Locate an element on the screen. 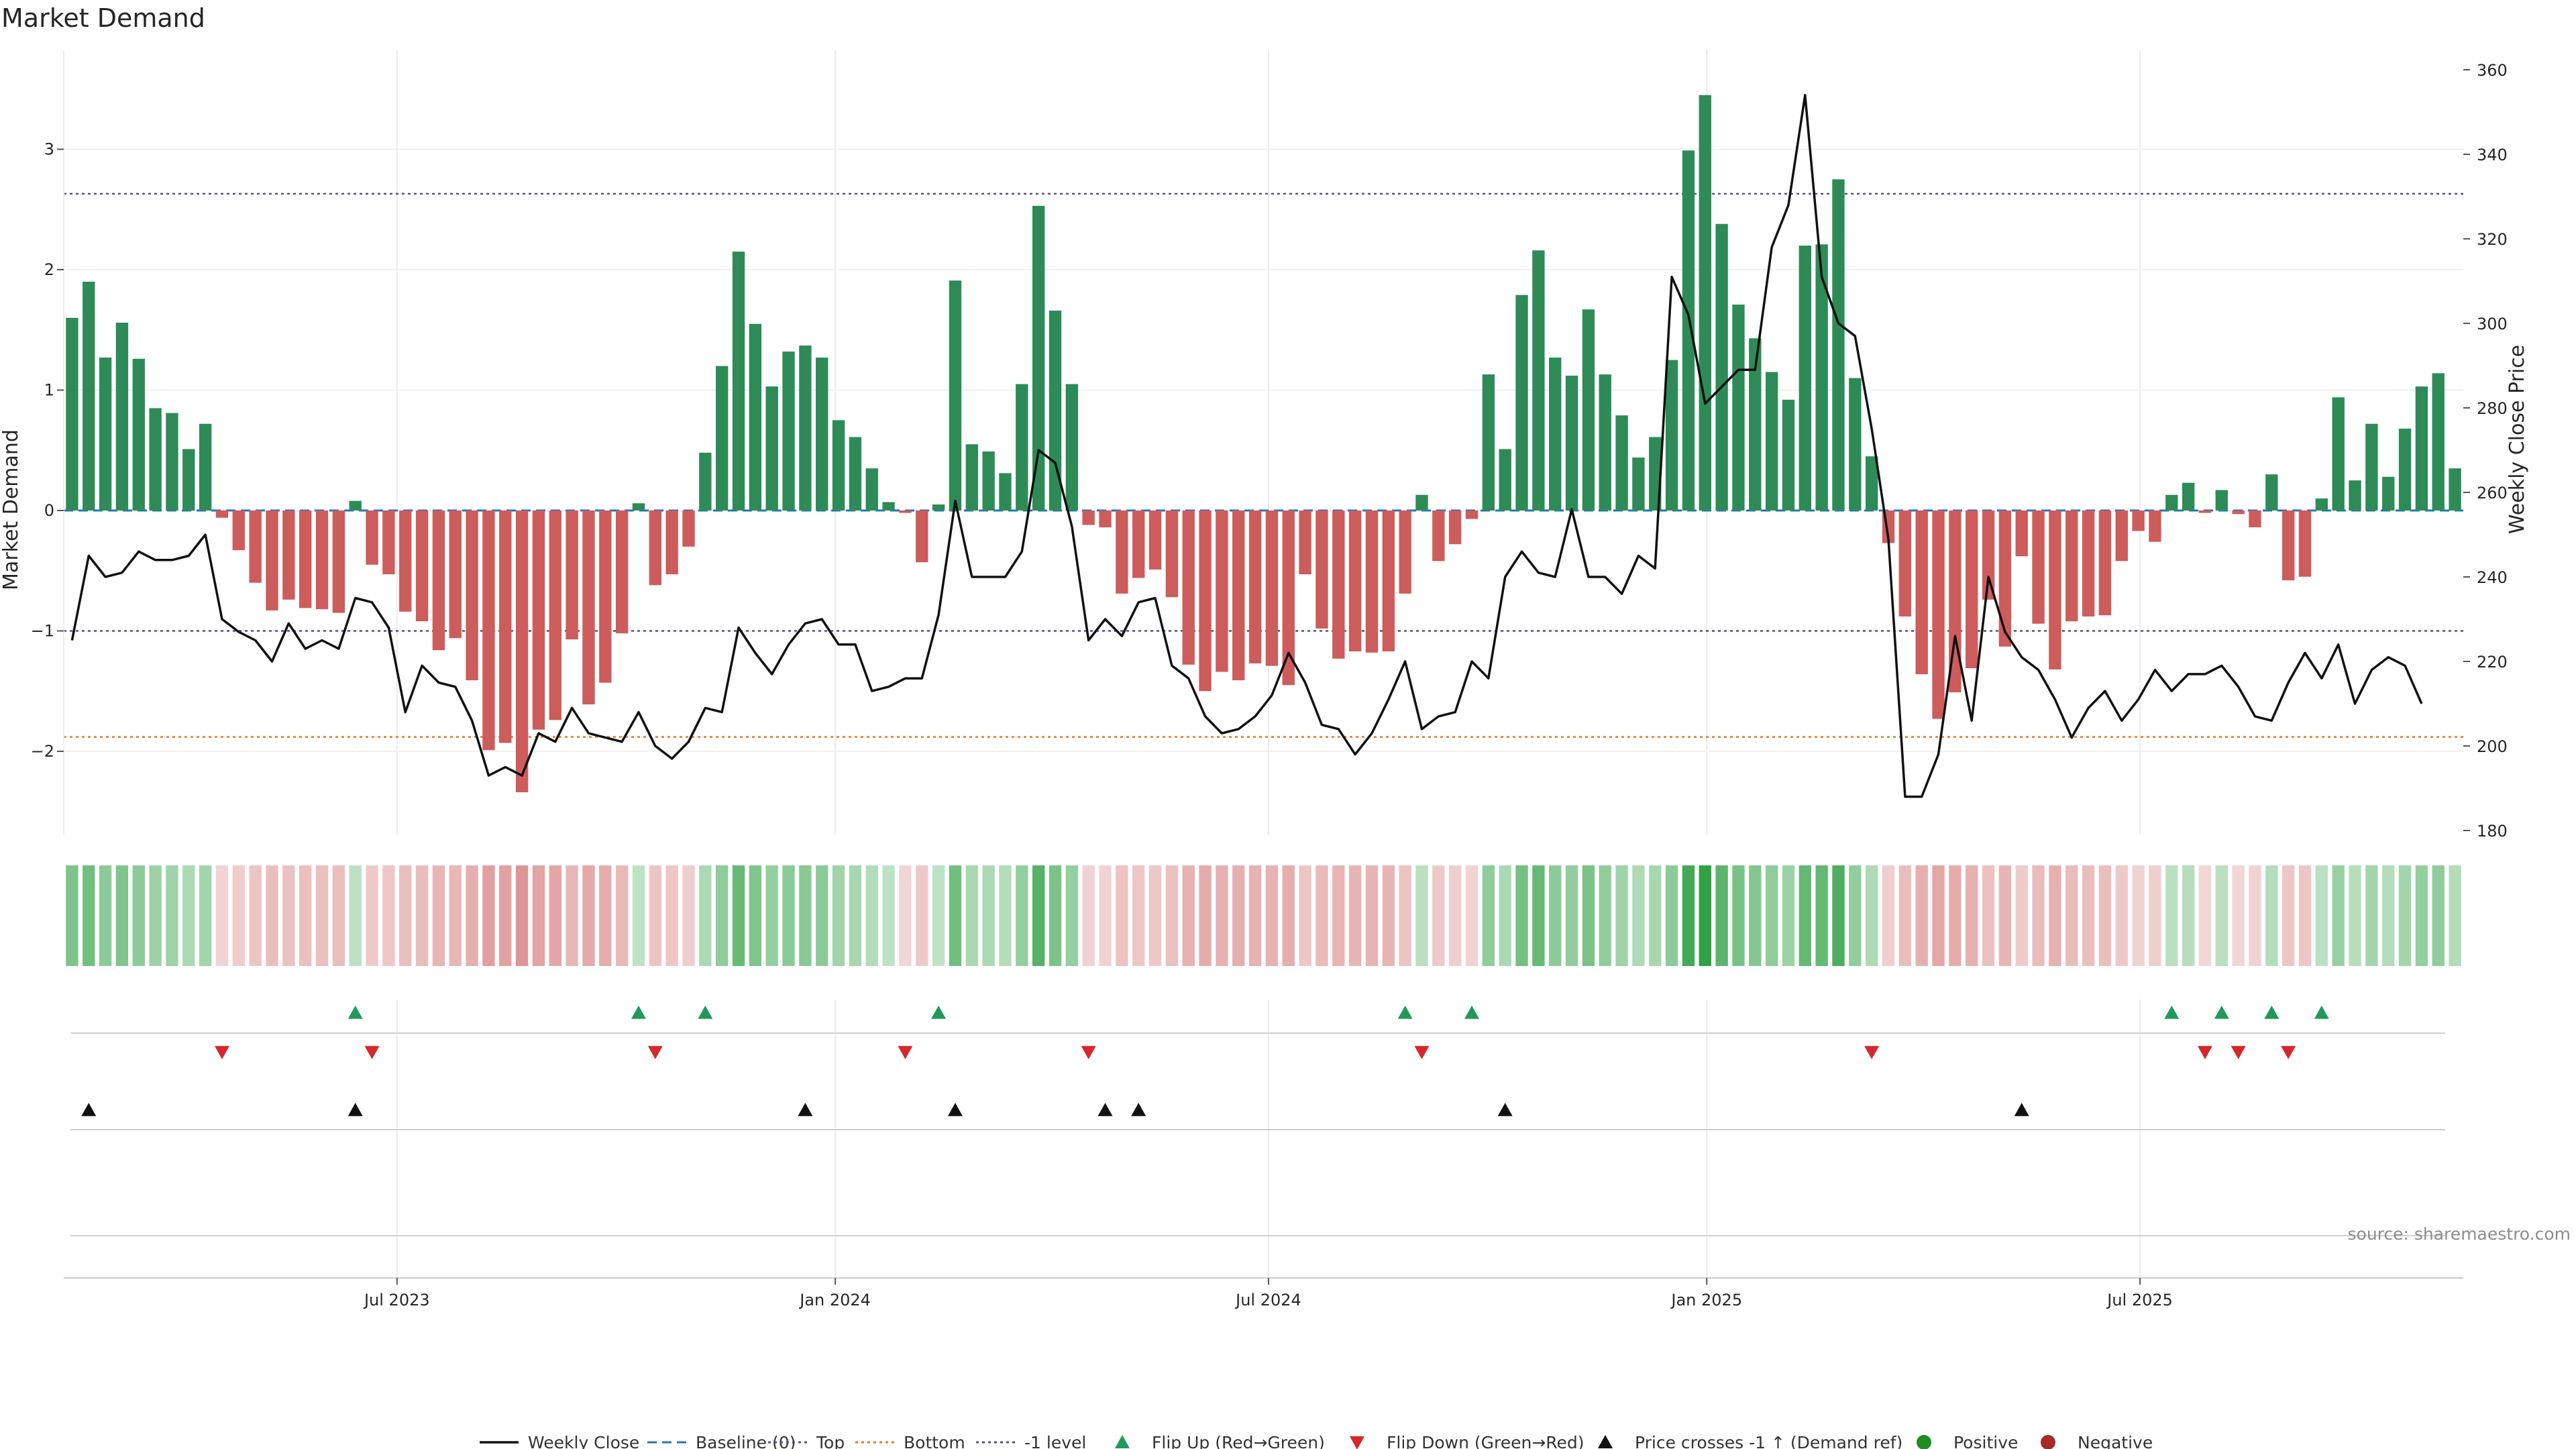  legend-positive-swatch is located at coordinates (1924, 1442).